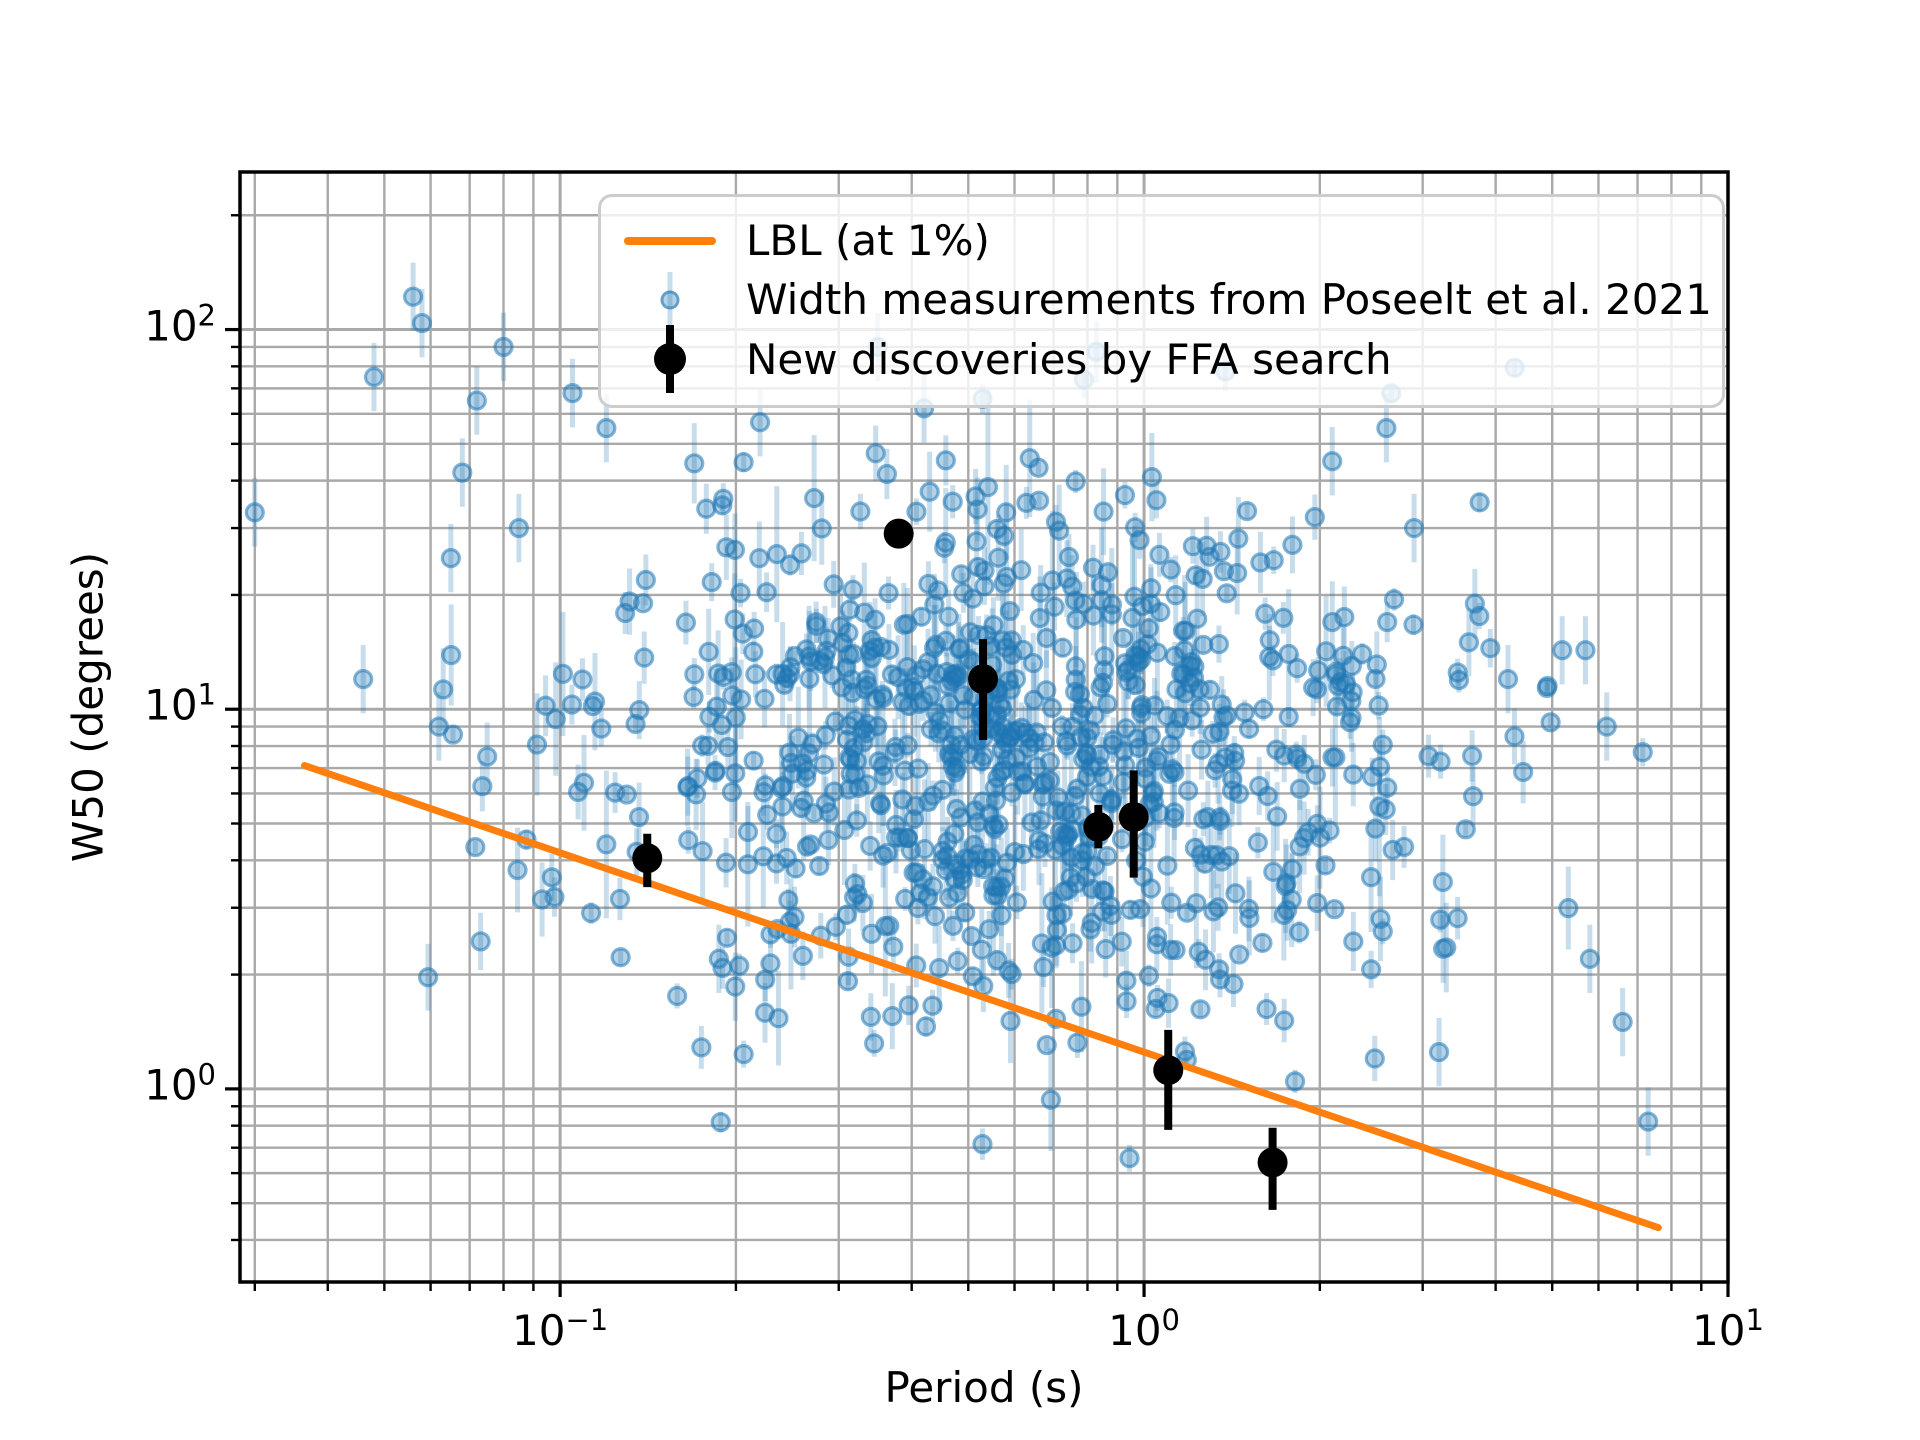 This screenshot has width=1920, height=1440. I want to click on ffa-marker-swatch, so click(670, 359).